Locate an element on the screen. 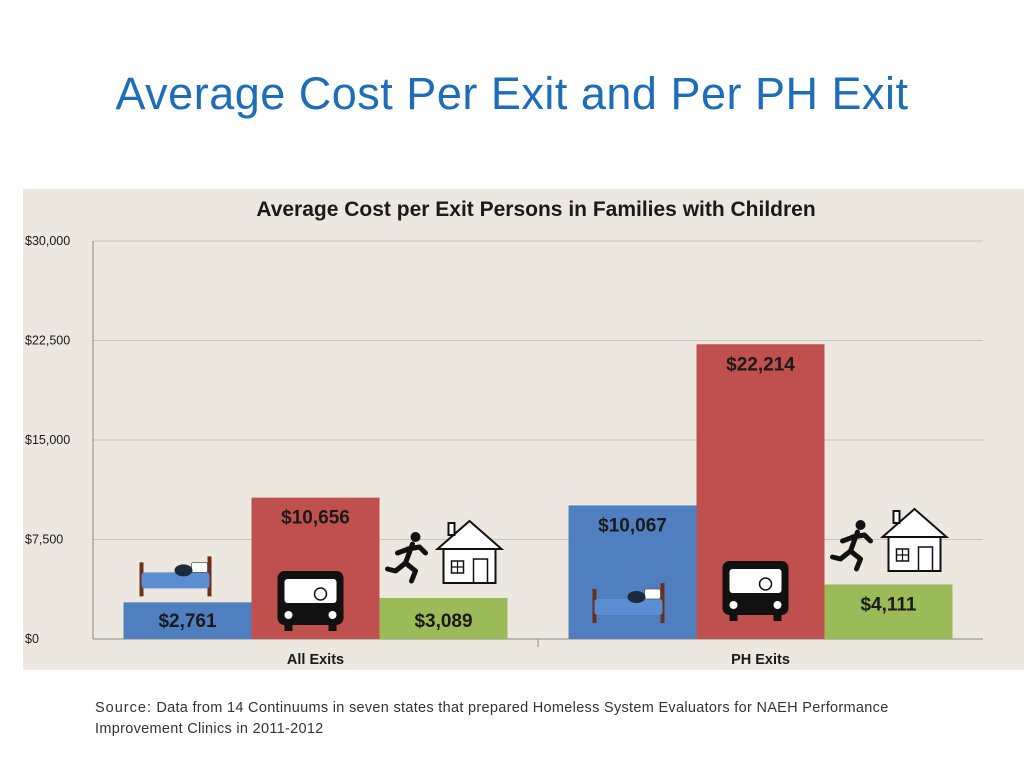  y-tick-label: $30,000 is located at coordinates (47, 241).